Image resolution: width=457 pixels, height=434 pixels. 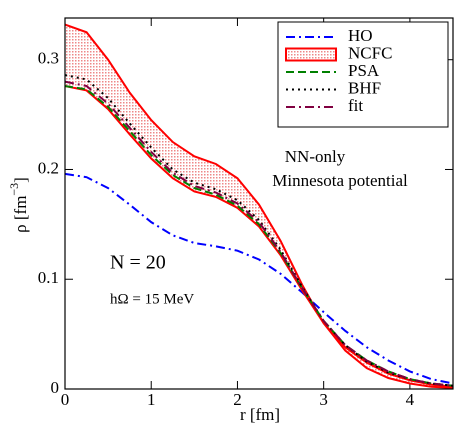 What do you see at coordinates (151, 399) in the screenshot?
I see `x-tick-label: 1` at bounding box center [151, 399].